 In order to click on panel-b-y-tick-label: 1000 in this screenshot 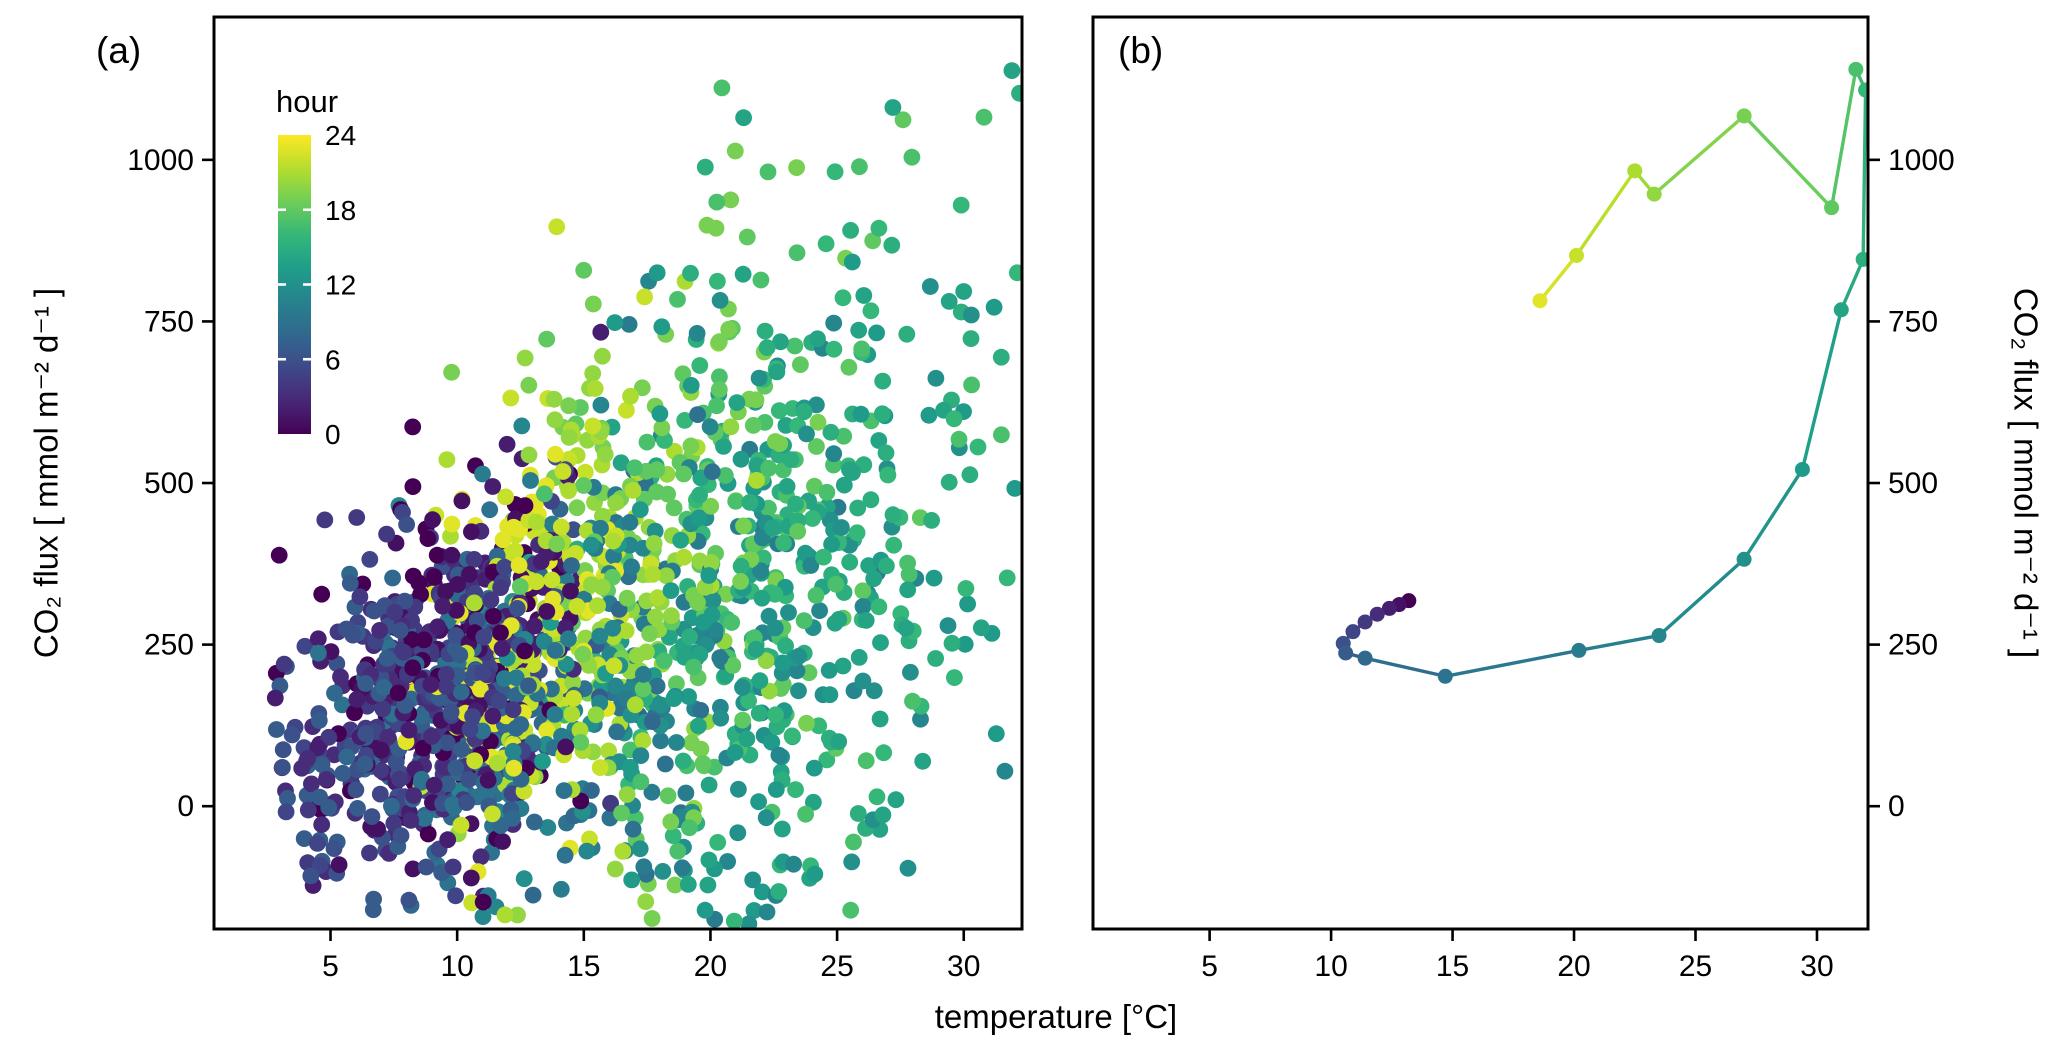, I will do `click(1921, 160)`.